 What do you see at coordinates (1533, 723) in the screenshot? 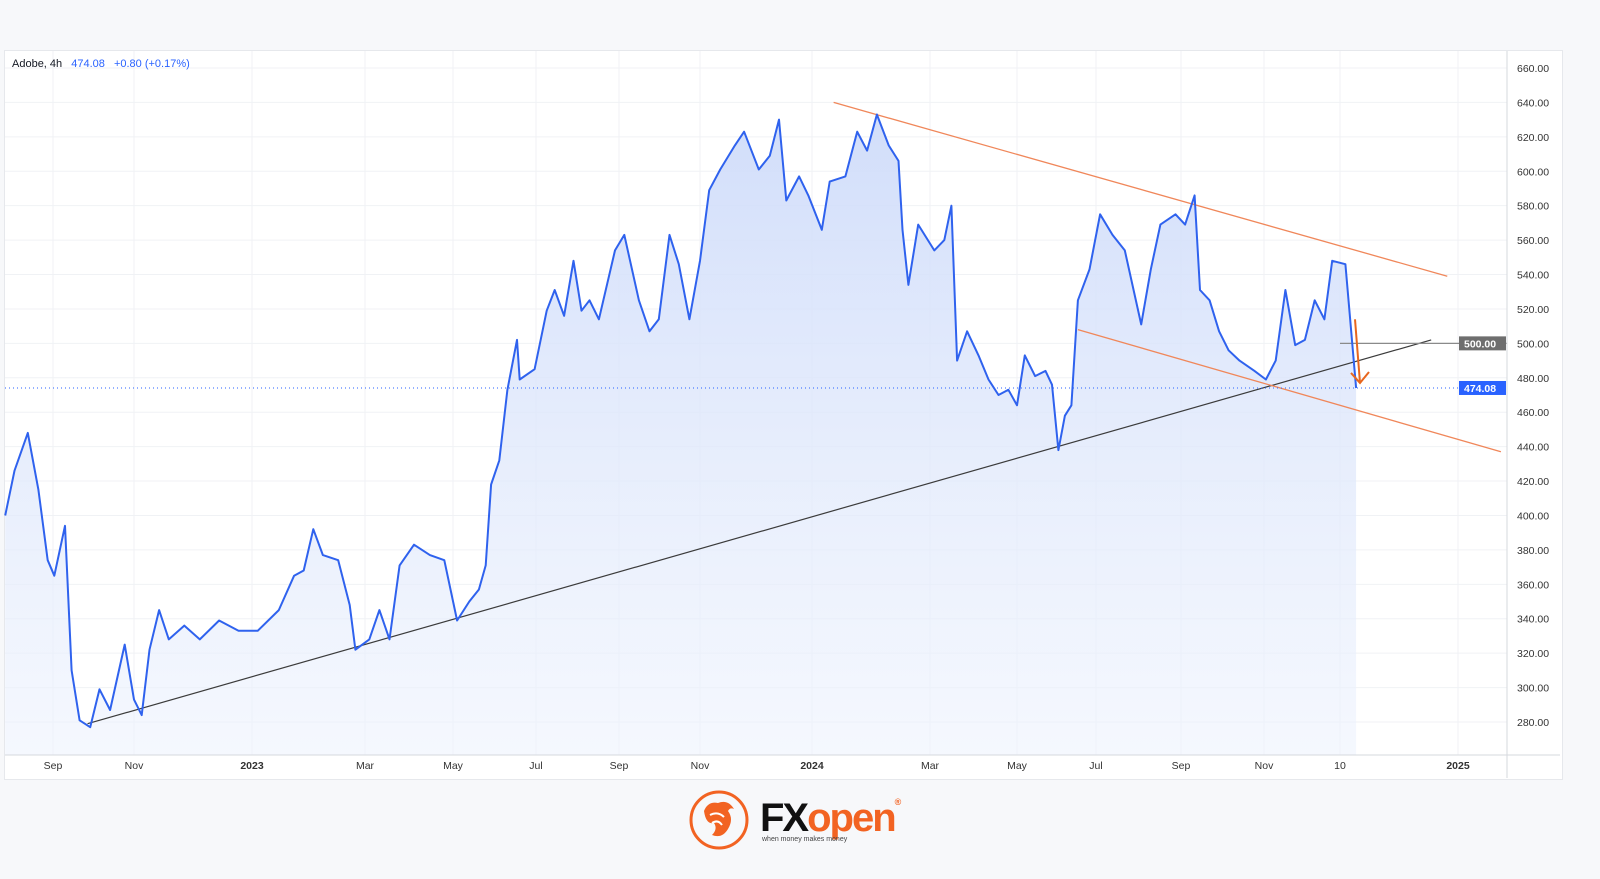
I see `y-tick-label: 280.00` at bounding box center [1533, 723].